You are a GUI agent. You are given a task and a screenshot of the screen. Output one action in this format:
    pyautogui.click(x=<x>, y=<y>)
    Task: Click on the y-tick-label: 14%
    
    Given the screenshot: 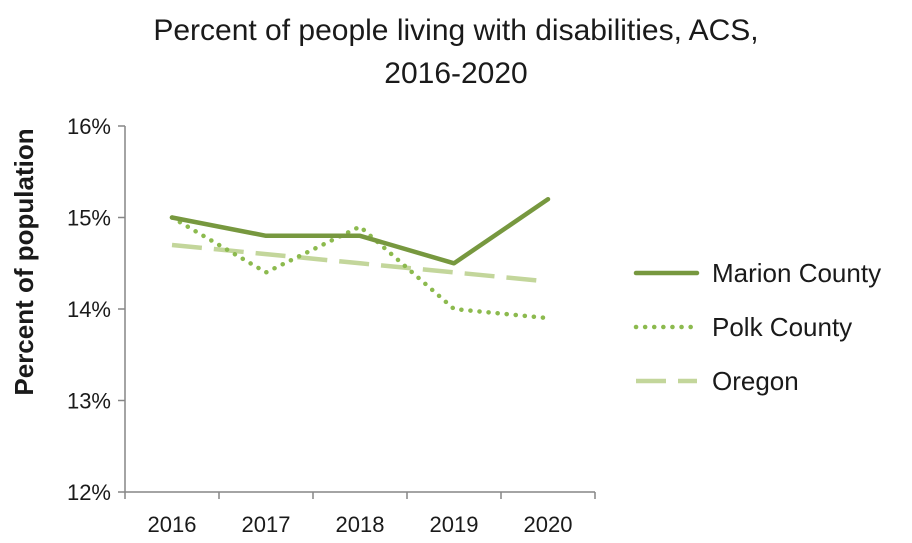 What is the action you would take?
    pyautogui.click(x=89, y=309)
    